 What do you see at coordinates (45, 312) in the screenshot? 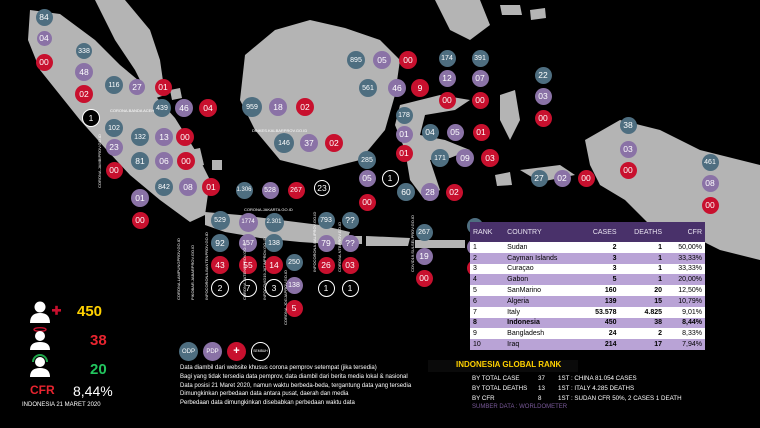
I see `positive-person-icon` at bounding box center [45, 312].